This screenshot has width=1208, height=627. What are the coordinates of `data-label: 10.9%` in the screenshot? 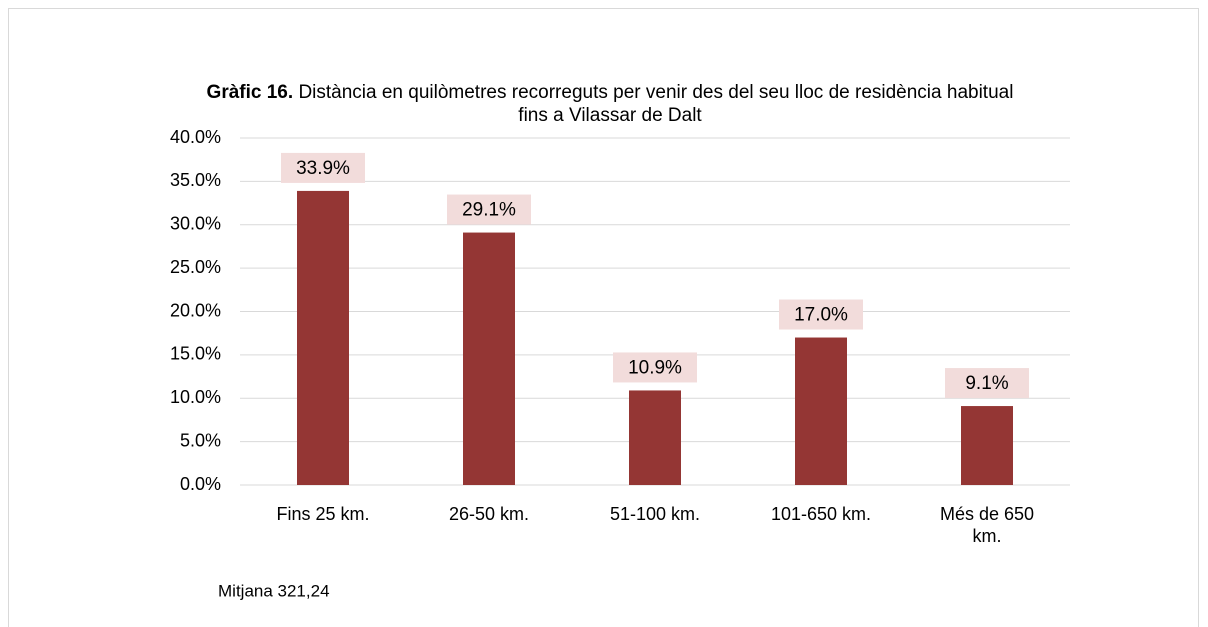 It's located at (655, 367).